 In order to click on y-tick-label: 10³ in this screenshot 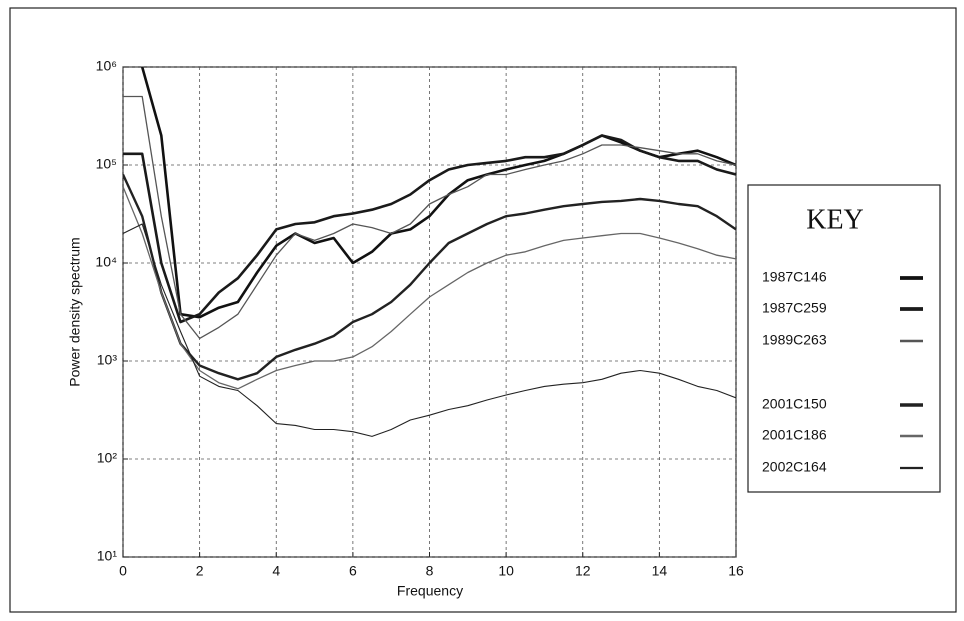, I will do `click(107, 360)`.